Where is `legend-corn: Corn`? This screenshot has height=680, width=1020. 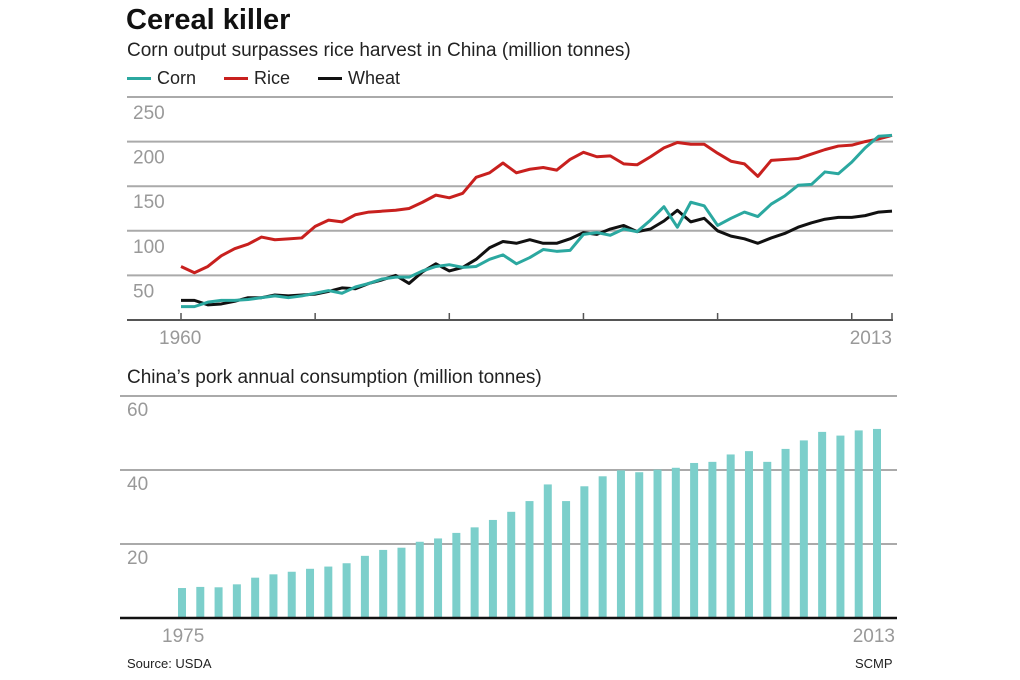
legend-corn: Corn is located at coordinates (161, 78).